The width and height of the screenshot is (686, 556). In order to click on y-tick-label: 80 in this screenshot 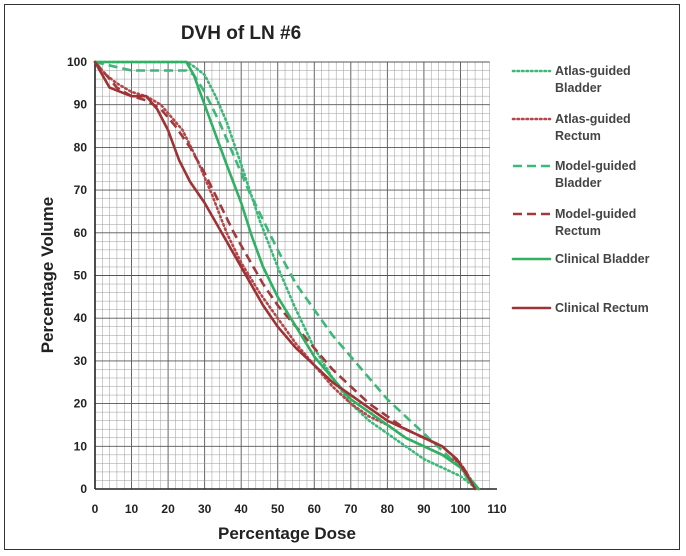, I will do `click(81, 147)`.